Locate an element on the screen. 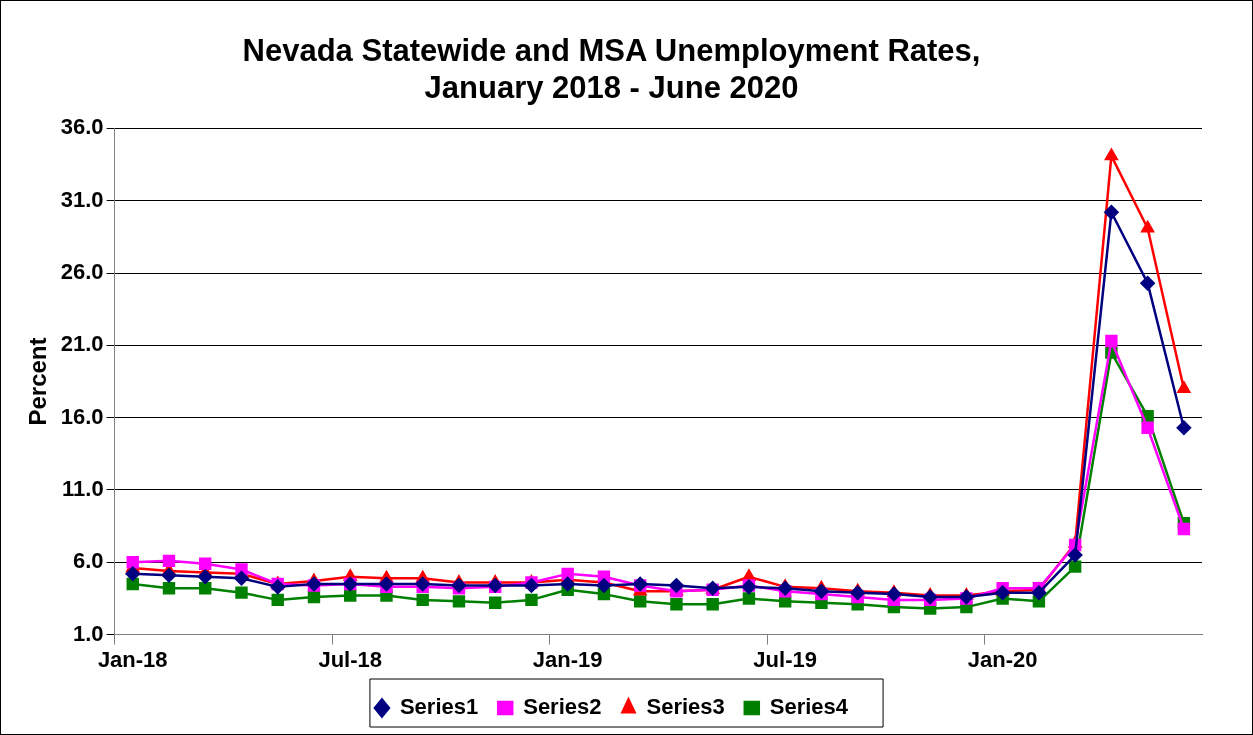 This screenshot has width=1253, height=735. legend-label: Series4 is located at coordinates (809, 707).